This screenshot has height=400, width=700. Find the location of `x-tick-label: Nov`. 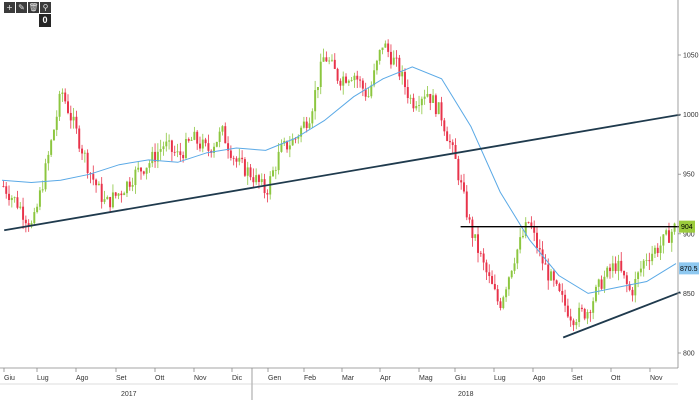

x-tick-label: Nov is located at coordinates (656, 378).